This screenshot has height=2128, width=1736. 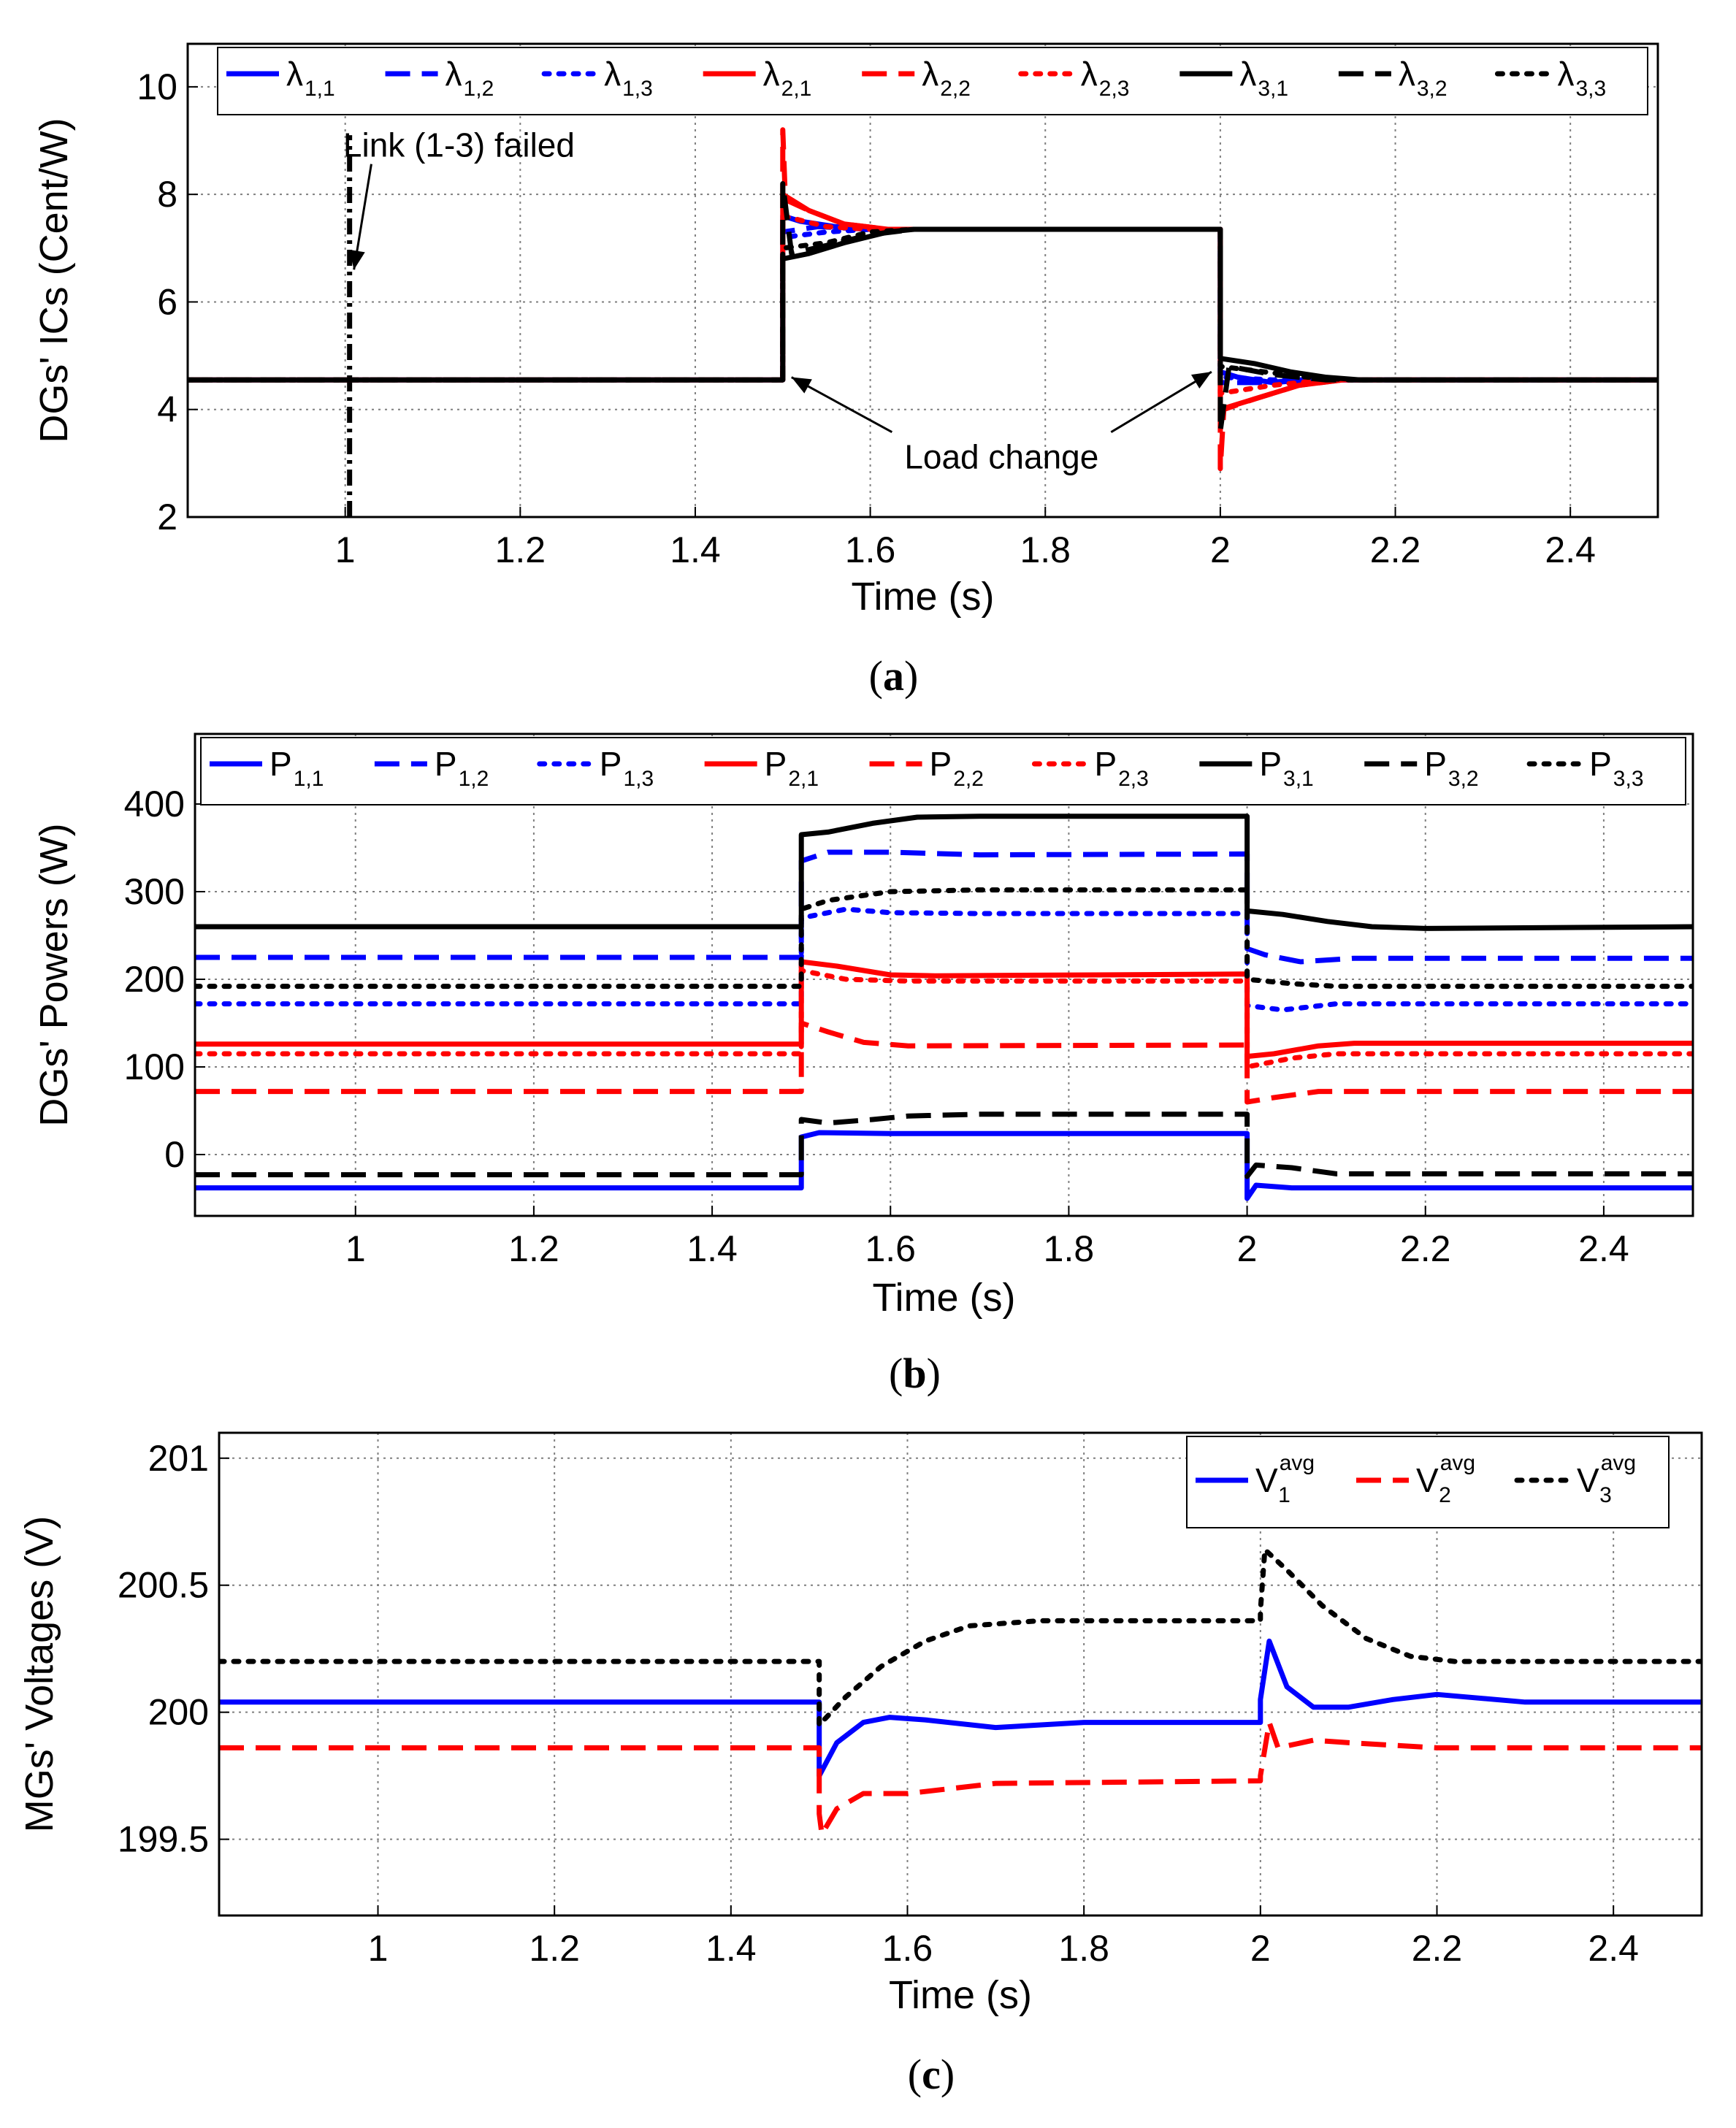 What do you see at coordinates (178, 1458) in the screenshot?
I see `y-tick-label: 201` at bounding box center [178, 1458].